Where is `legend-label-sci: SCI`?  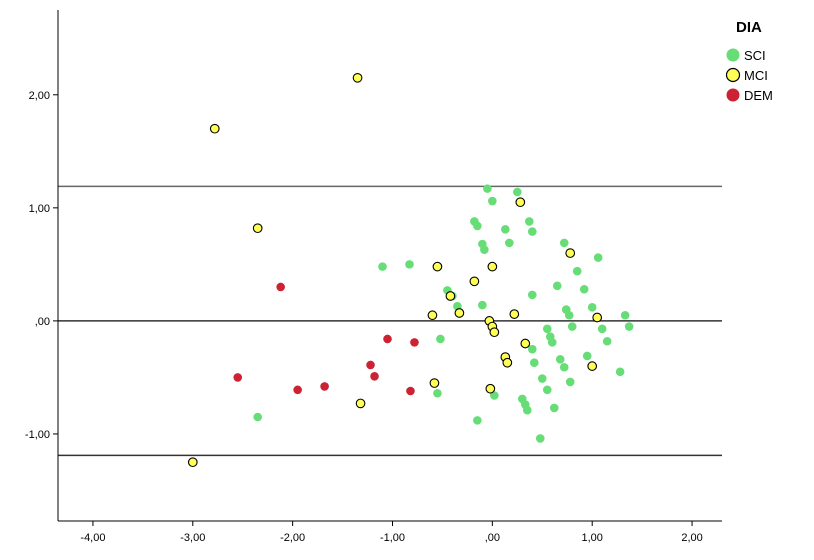
legend-label-sci: SCI is located at coordinates (755, 55).